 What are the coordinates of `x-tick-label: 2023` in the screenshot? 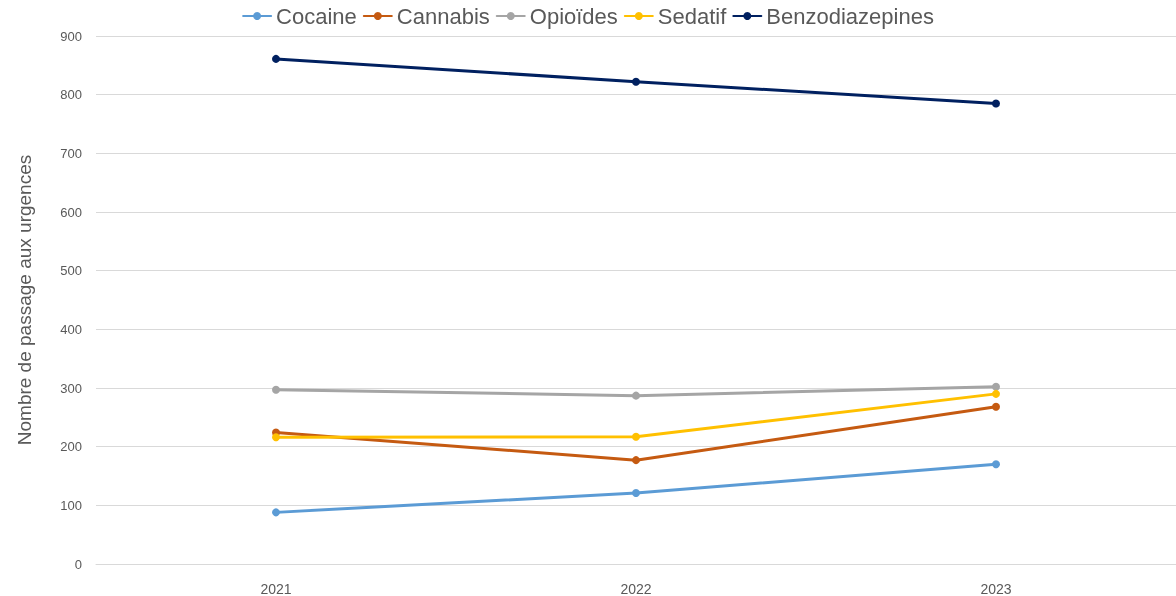 It's located at (996, 588).